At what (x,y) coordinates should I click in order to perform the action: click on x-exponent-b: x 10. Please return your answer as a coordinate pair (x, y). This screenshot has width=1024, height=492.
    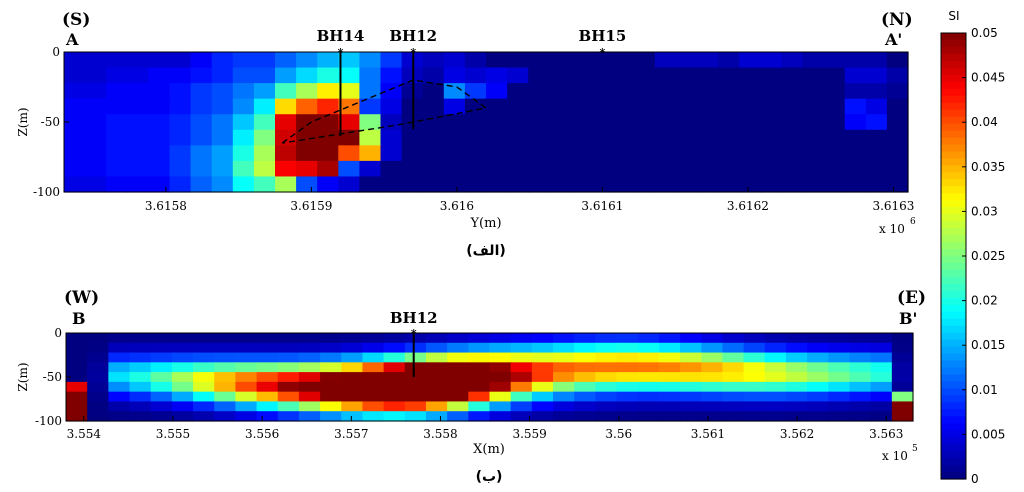
    Looking at the image, I should click on (895, 456).